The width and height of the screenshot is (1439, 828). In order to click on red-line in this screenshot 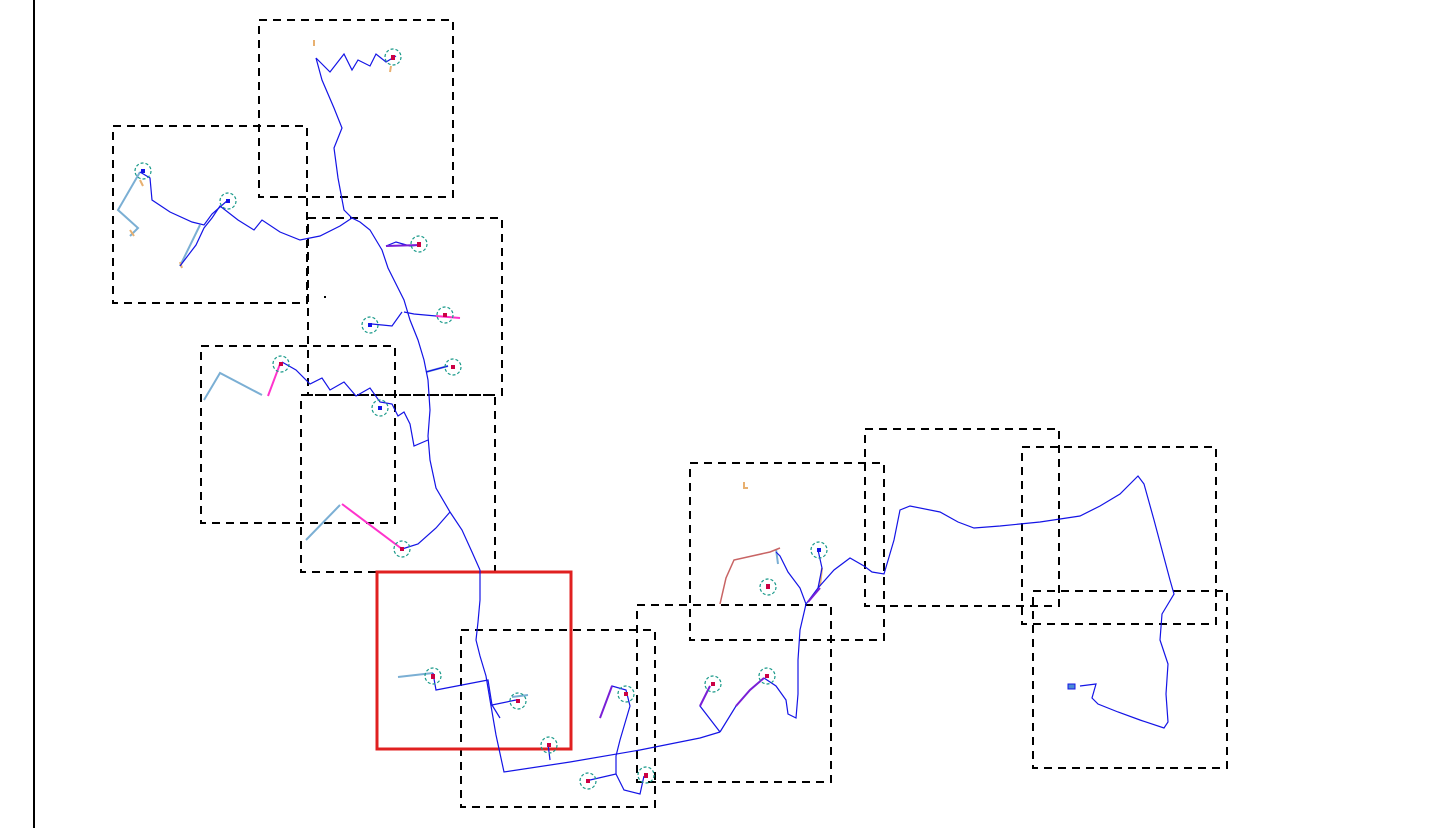, I will do `click(750, 576)`.